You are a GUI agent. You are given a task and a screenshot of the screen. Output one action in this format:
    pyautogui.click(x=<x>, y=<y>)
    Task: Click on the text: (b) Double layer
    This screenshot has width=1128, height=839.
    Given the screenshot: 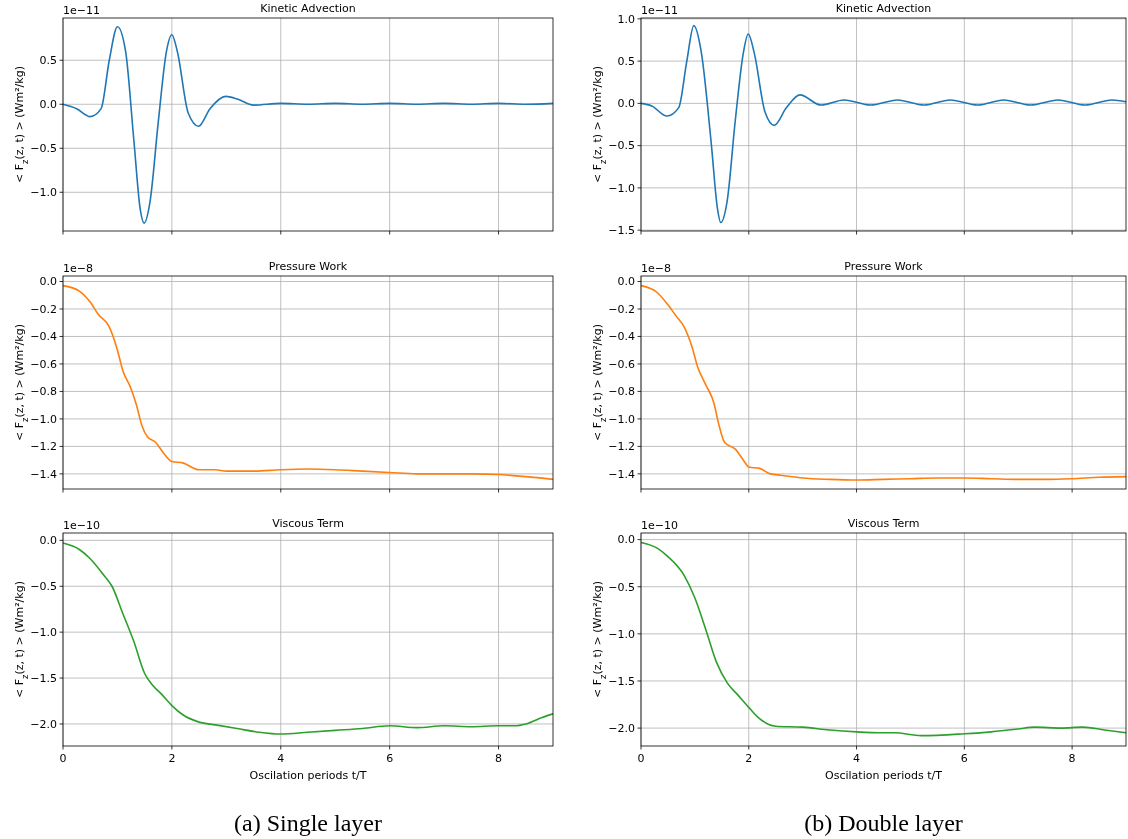 What is the action you would take?
    pyautogui.click(x=883, y=823)
    